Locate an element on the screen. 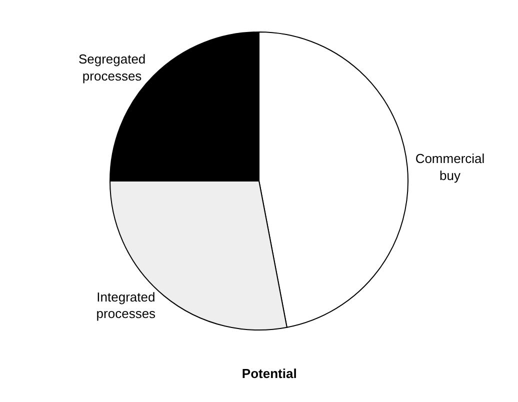  text: Potential is located at coordinates (269, 373).